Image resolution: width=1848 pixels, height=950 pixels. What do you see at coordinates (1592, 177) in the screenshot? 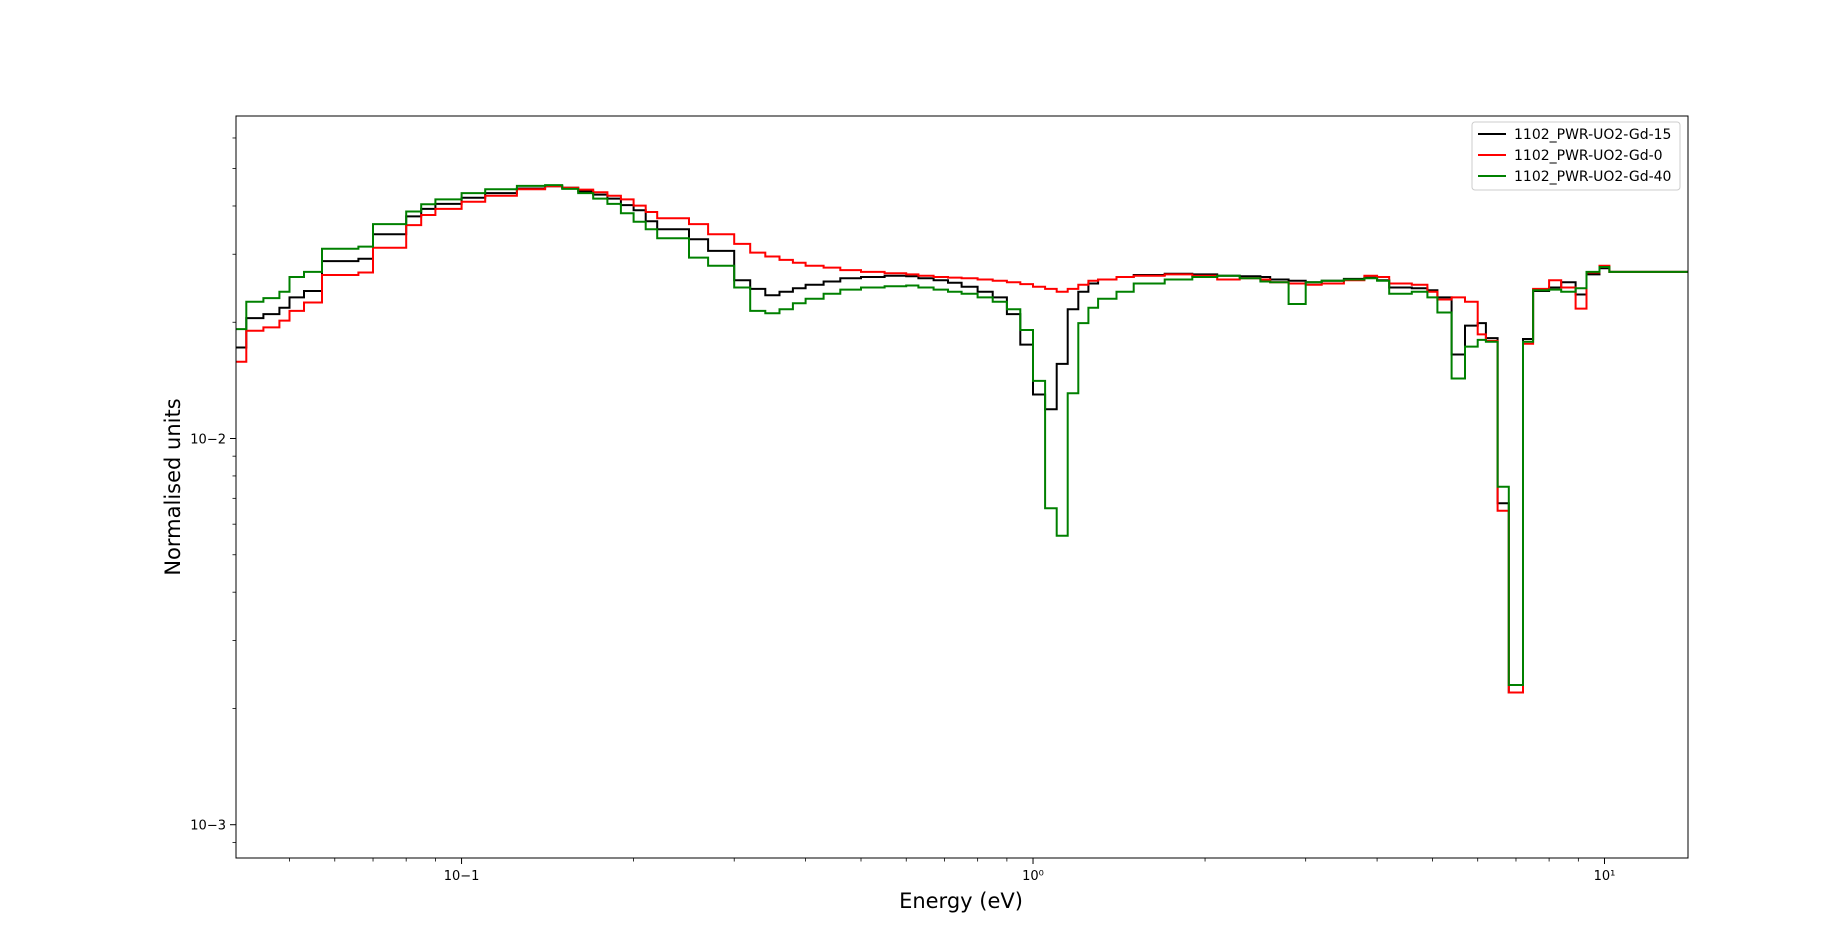
I see `legend-label-3: 1102_PWR-UO2-Gd-40` at bounding box center [1592, 177].